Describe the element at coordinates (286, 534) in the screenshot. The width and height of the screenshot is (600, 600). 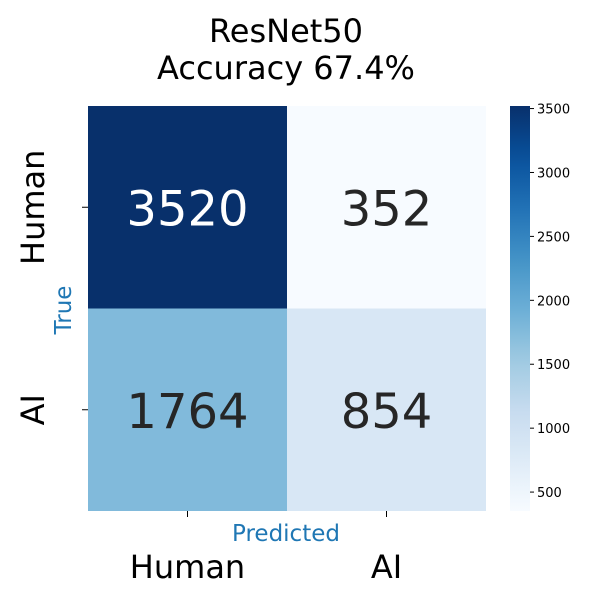
I see `x-axis-label: Predicted` at that location.